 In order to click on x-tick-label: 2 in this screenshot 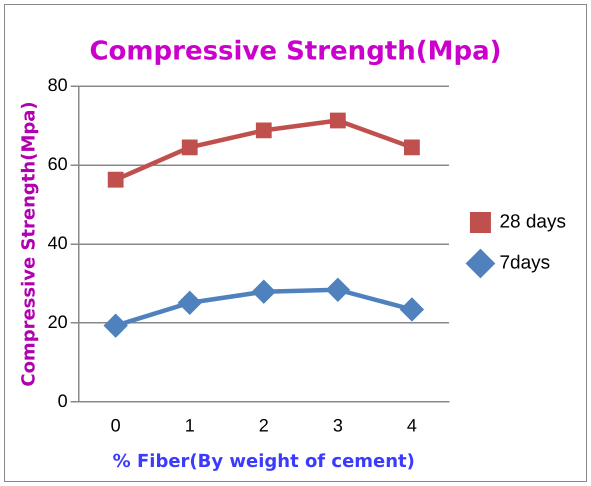, I will do `click(263, 426)`.